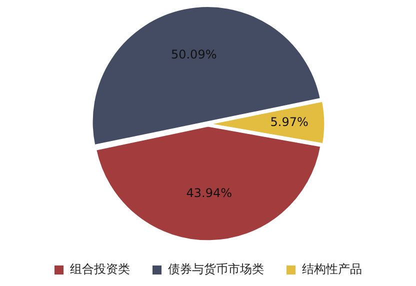  I want to click on legend-label: 债券与货币市场类, so click(216, 269).